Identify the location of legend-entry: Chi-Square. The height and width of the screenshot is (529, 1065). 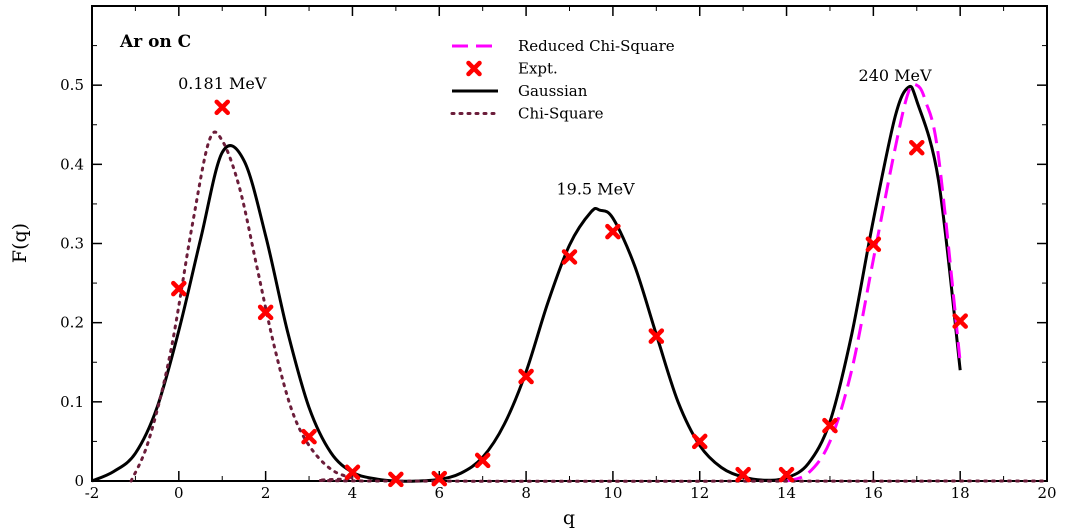
(527, 114).